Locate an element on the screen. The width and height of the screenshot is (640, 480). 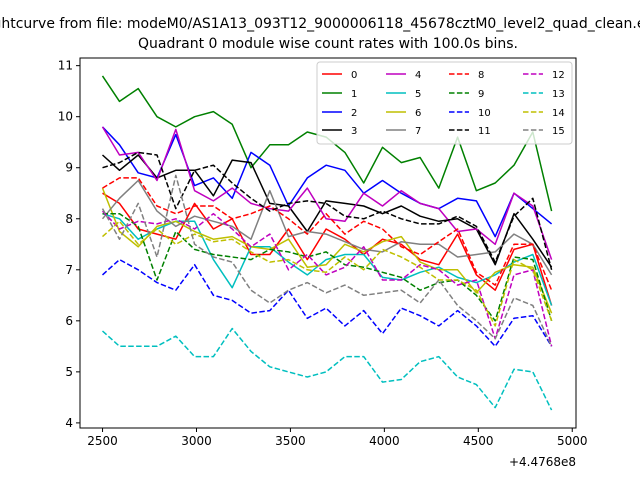
legend-label-7: 7 is located at coordinates (418, 131).